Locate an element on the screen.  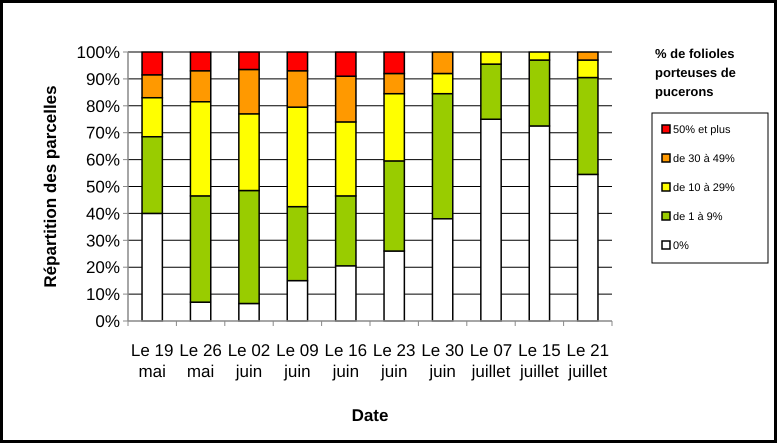
x-tick-label: Le 09 juin is located at coordinates (297, 361).